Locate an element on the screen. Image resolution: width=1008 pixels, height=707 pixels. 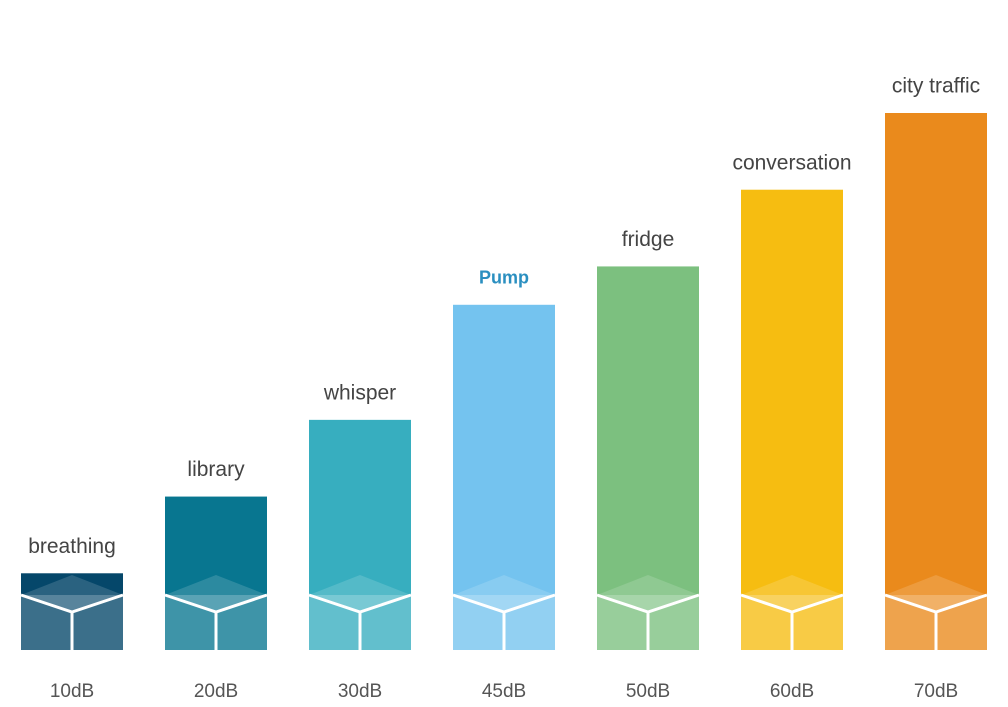
bar-label: library is located at coordinates (216, 469).